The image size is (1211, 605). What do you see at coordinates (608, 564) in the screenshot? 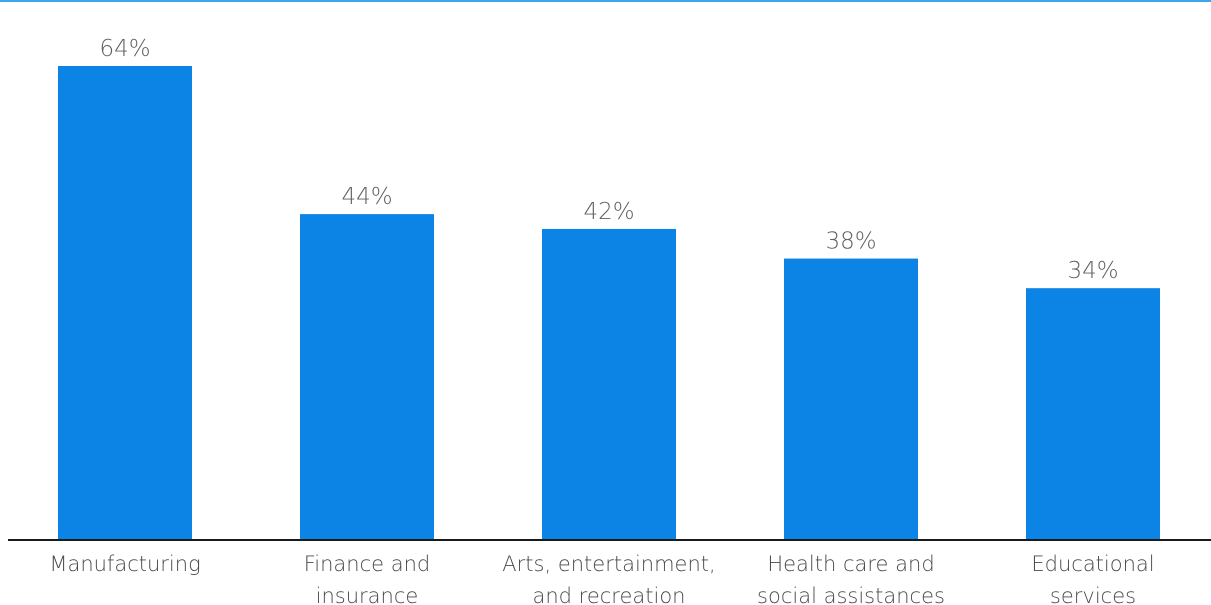
I see `category-label-line: Arts, entertainment,` at bounding box center [608, 564].